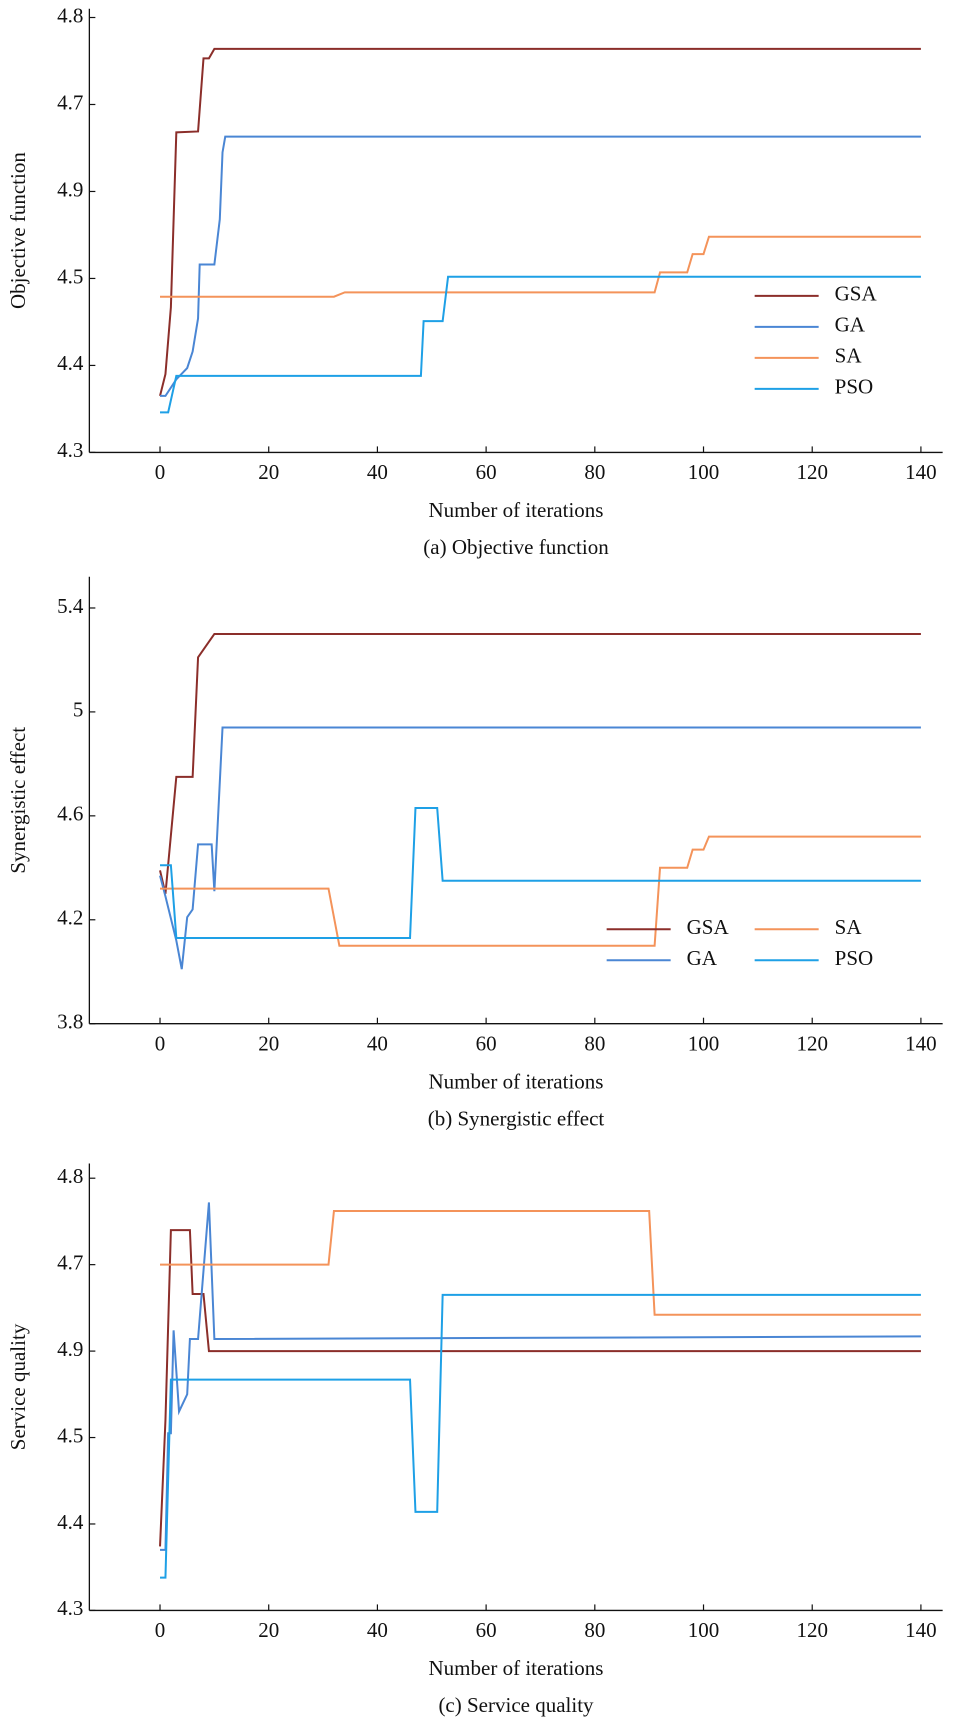  What do you see at coordinates (18, 800) in the screenshot?
I see `y-axis-label: Synergistic effect` at bounding box center [18, 800].